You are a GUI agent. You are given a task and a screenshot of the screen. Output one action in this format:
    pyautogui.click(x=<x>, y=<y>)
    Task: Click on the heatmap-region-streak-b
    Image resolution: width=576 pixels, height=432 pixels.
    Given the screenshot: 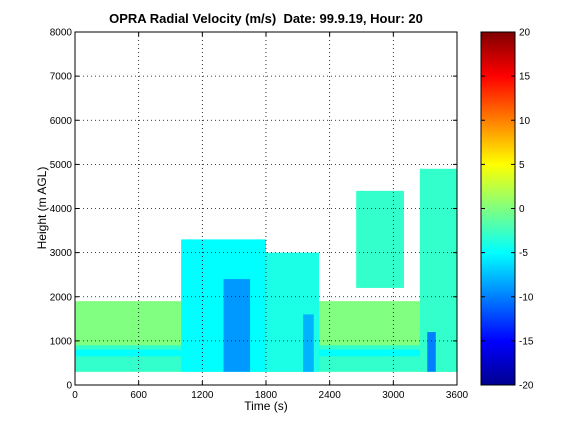 What is the action you would take?
    pyautogui.click(x=308, y=343)
    